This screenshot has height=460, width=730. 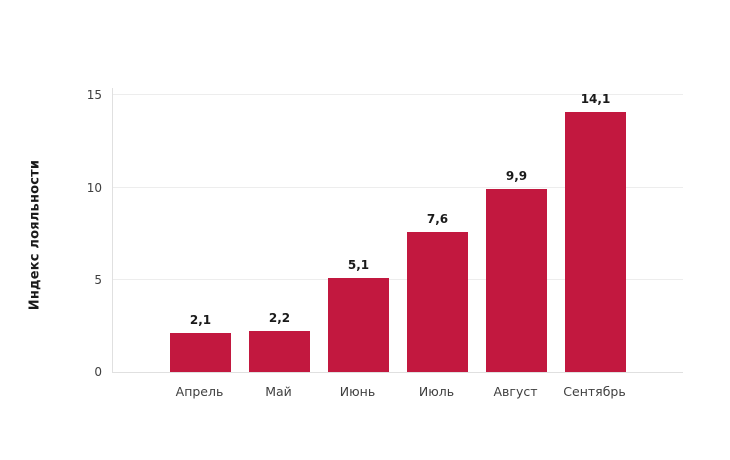 I want to click on bar-value-label: 14,1, so click(x=595, y=98).